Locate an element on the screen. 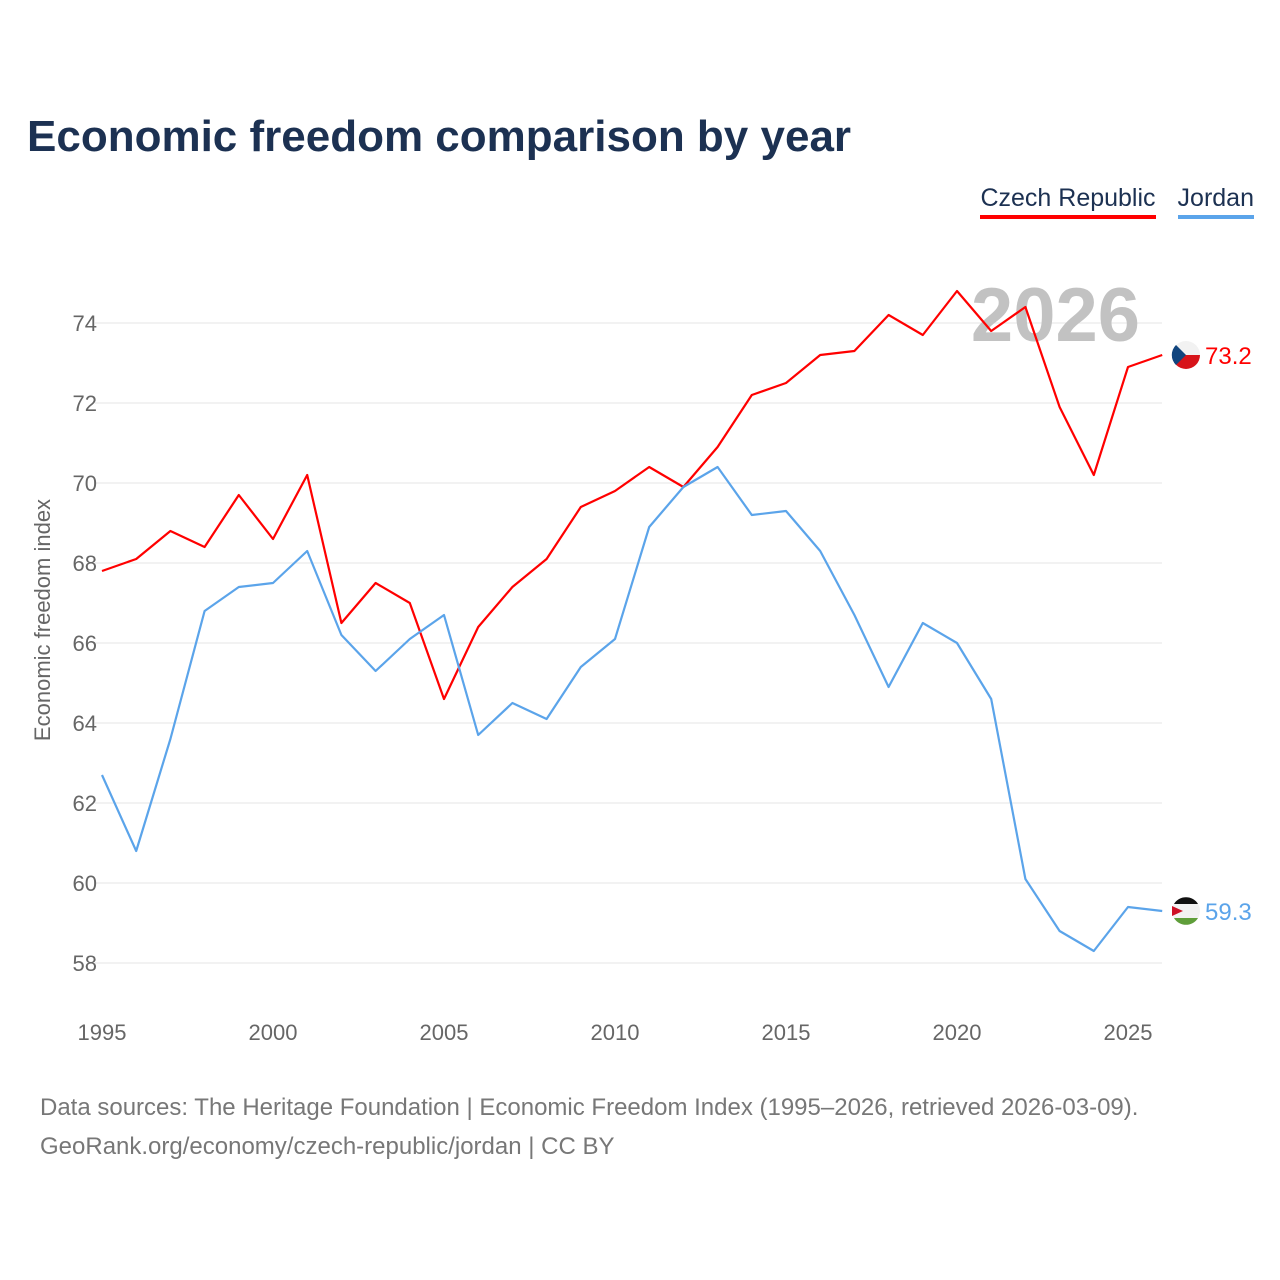 The height and width of the screenshot is (1280, 1280). x-tick-label: 2000 is located at coordinates (273, 1032).